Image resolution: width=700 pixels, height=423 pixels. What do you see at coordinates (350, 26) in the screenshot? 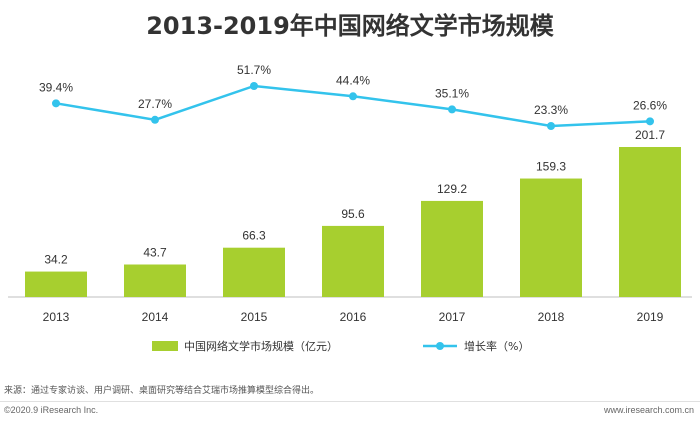
I see `chart-title: 2013-2019年中国网络文学市场规模` at bounding box center [350, 26].